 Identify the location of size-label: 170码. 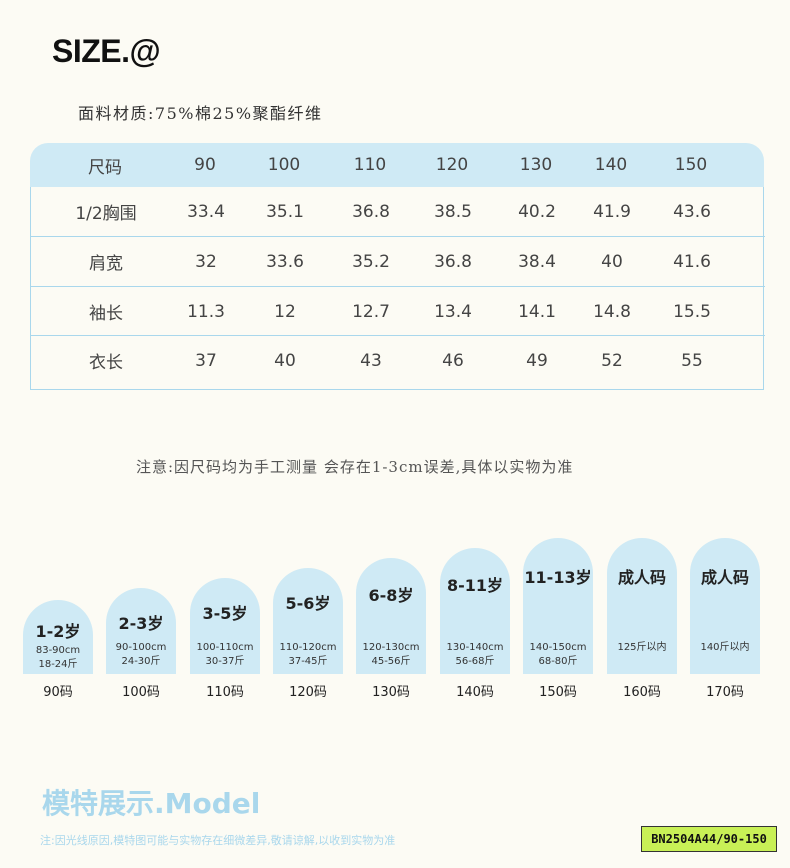
(725, 692).